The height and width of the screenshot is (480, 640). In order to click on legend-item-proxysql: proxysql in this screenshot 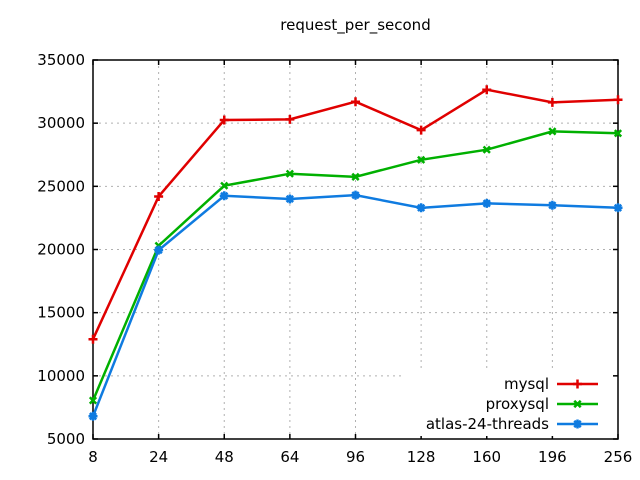, I will do `click(542, 404)`.